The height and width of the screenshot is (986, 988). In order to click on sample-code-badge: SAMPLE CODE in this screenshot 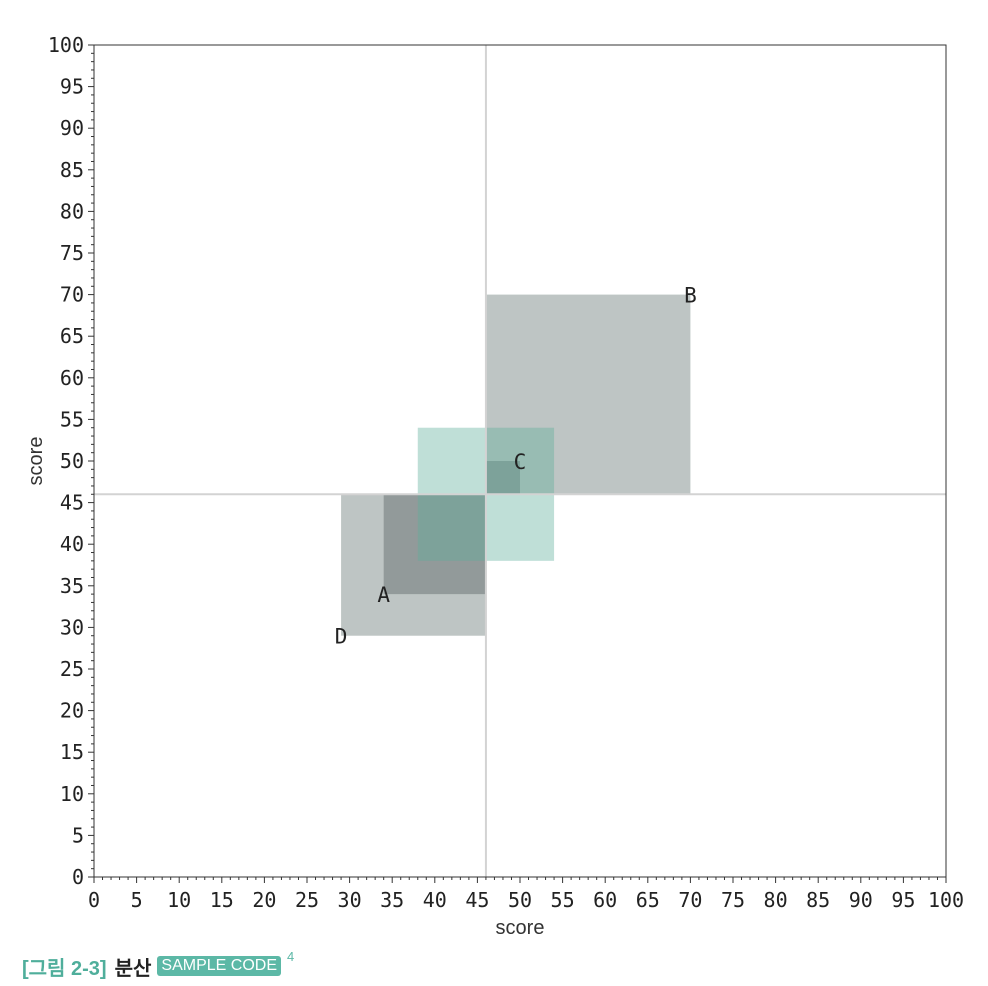, I will do `click(219, 966)`.